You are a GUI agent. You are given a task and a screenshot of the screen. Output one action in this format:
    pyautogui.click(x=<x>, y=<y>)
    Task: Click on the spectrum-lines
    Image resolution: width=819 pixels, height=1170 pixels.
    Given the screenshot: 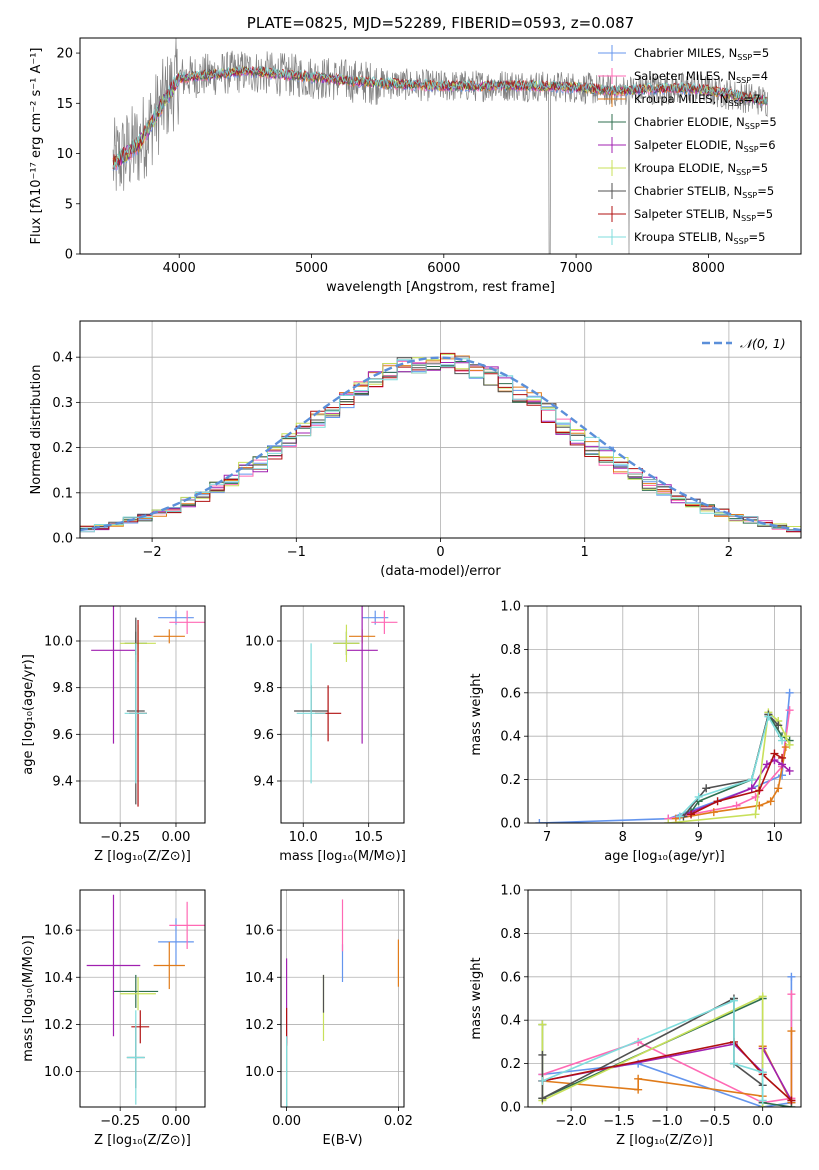 What is the action you would take?
    pyautogui.click(x=440, y=146)
    